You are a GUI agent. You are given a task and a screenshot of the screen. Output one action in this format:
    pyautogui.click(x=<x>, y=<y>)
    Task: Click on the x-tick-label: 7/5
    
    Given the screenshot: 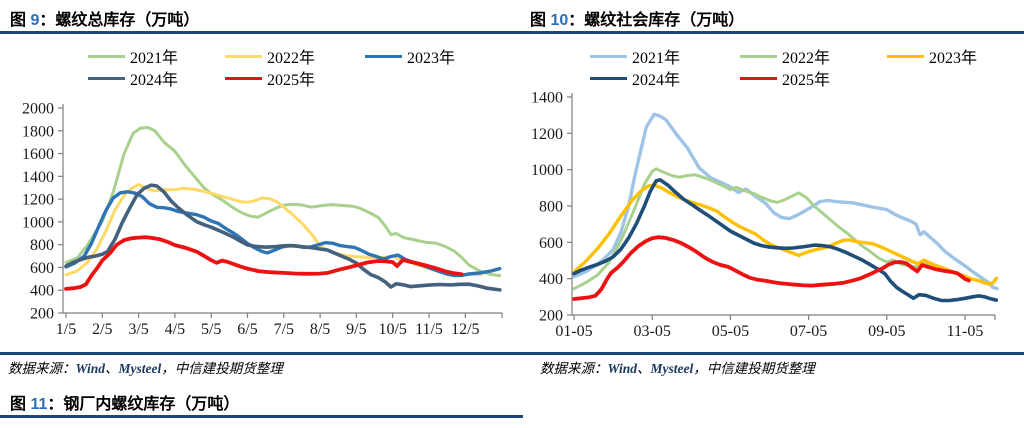 What is the action you would take?
    pyautogui.click(x=284, y=329)
    